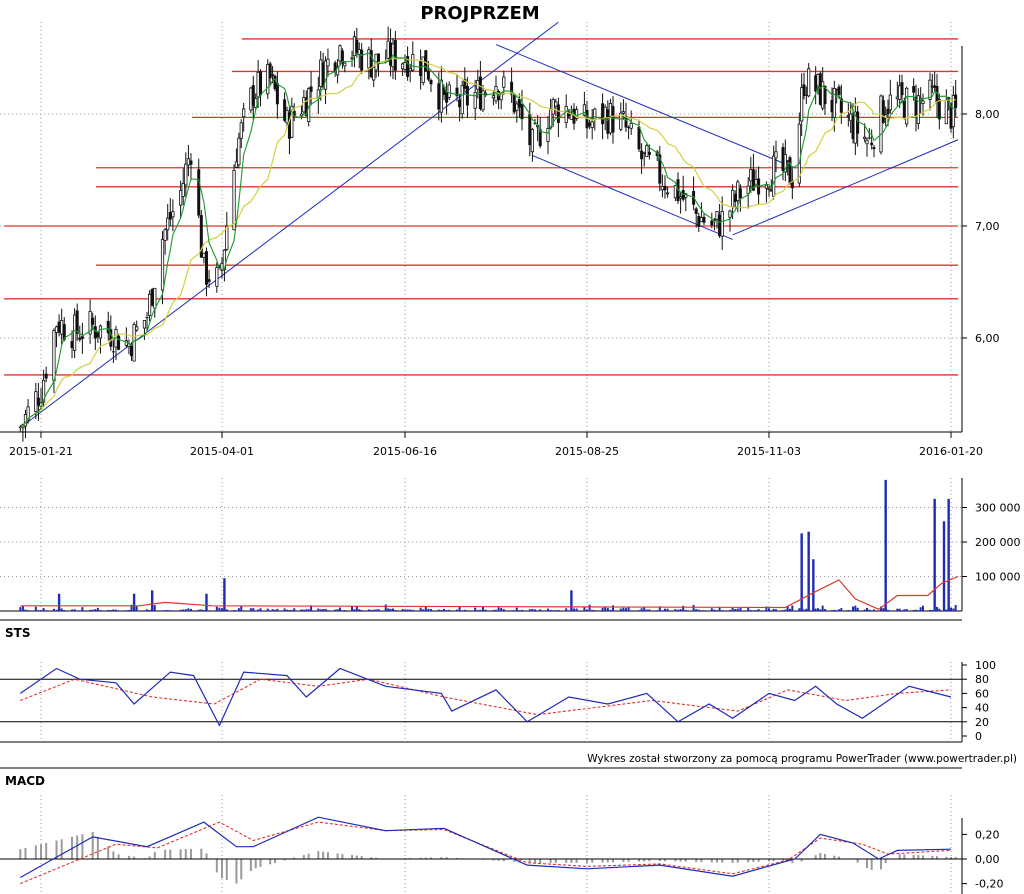 The image size is (1024, 894). What do you see at coordinates (982, 693) in the screenshot?
I see `y-tick-label: 60` at bounding box center [982, 693].